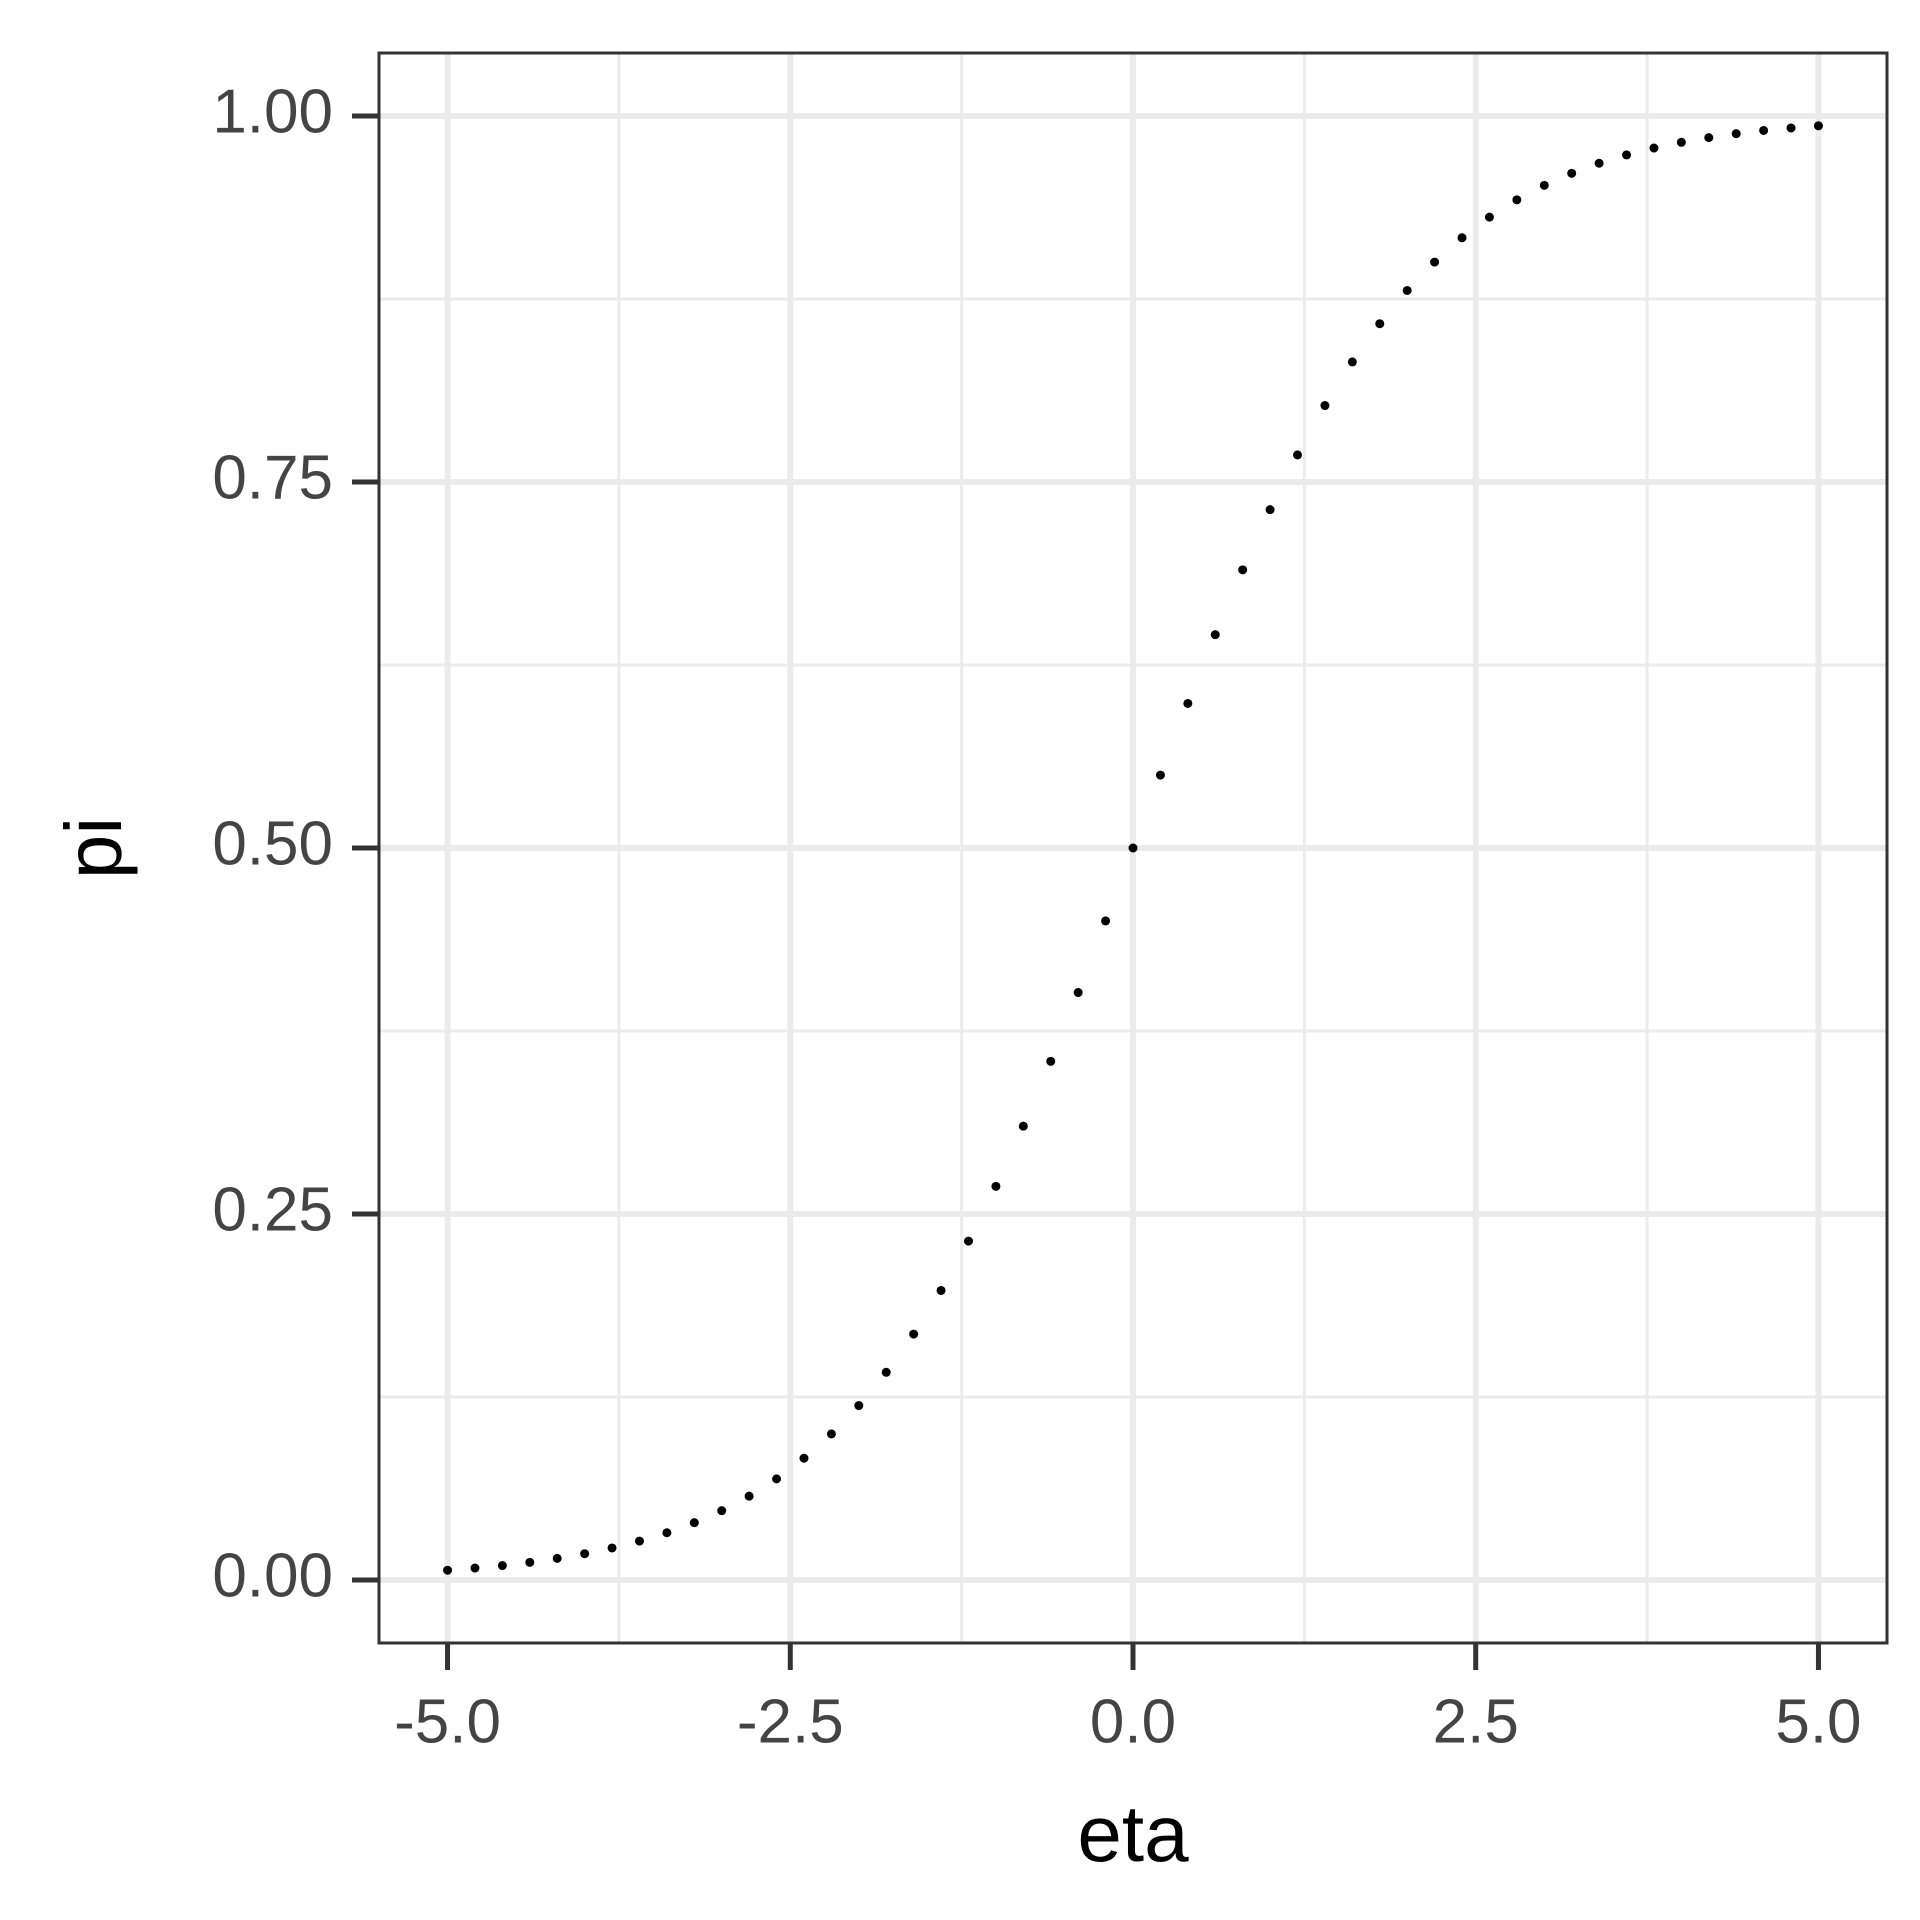 This screenshot has height=1920, width=1920. What do you see at coordinates (1476, 1721) in the screenshot?
I see `x-tick-label: 2.5` at bounding box center [1476, 1721].